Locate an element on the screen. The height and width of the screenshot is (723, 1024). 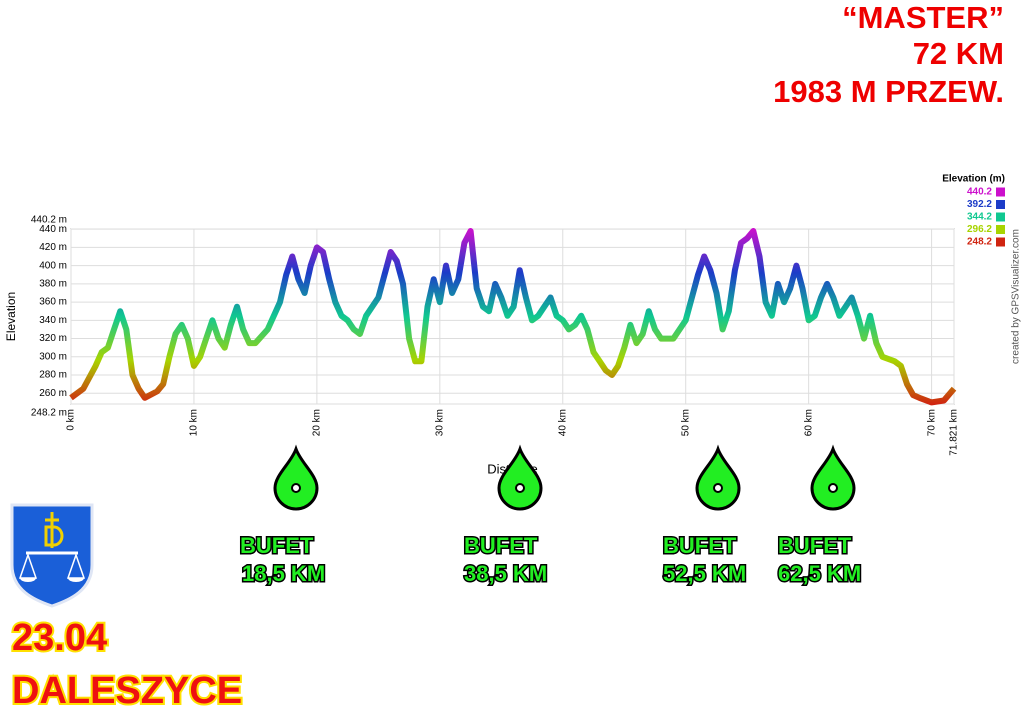
y-tick-label: 300 m is located at coordinates (53, 356).